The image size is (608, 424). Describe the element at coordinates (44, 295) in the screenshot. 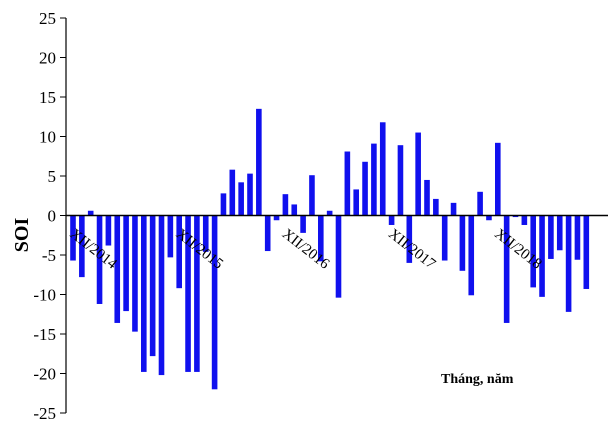

I see `y-tick-label: -10` at that location.